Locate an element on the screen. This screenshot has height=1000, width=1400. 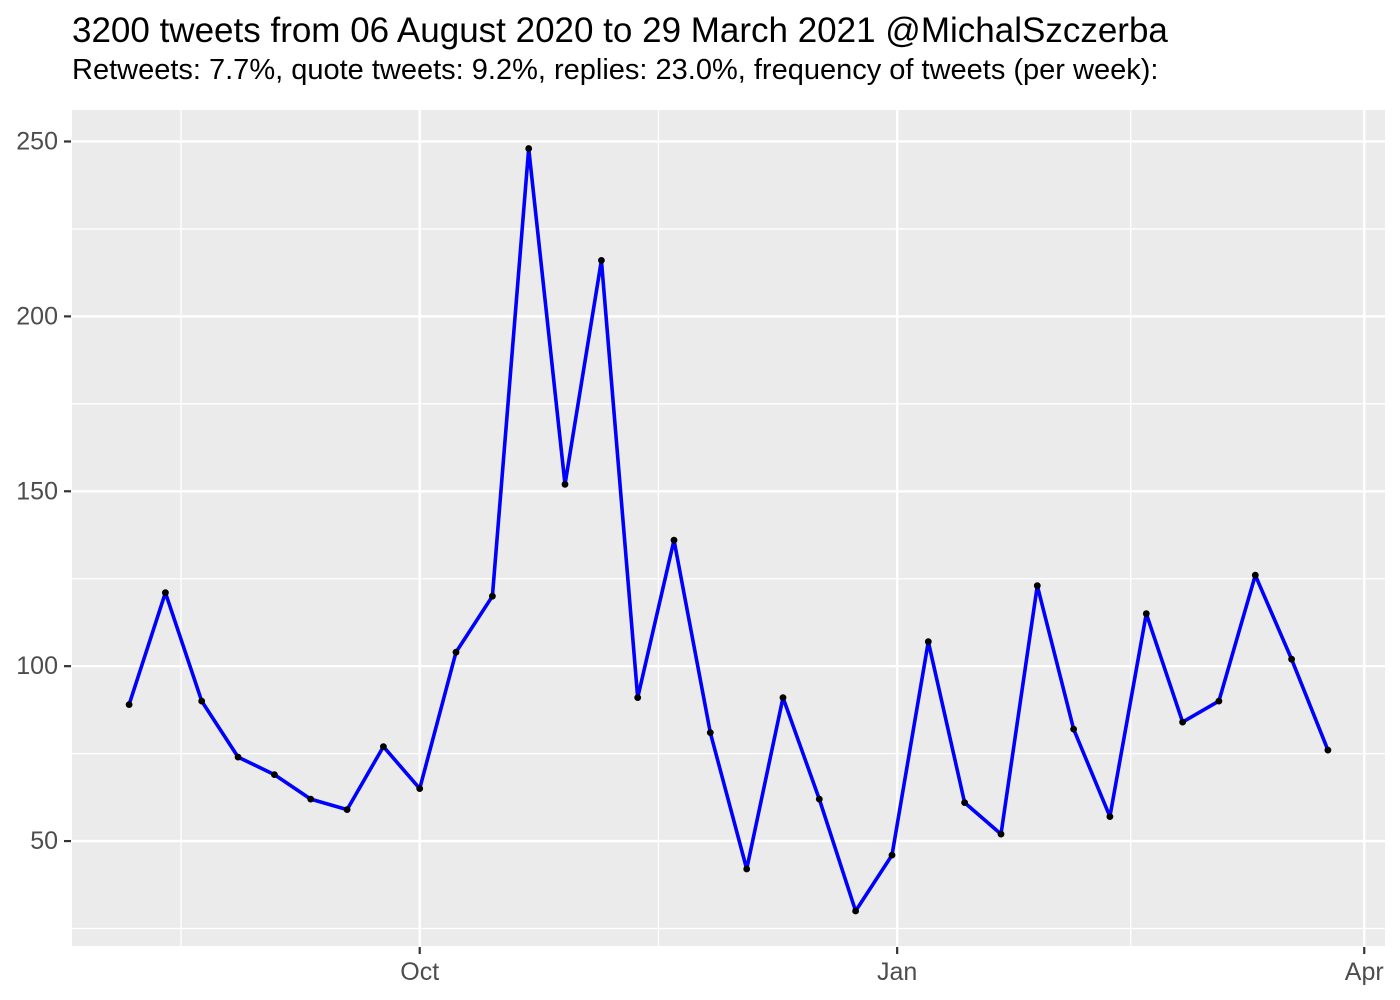
y-tick-label: 200 is located at coordinates (37, 316).